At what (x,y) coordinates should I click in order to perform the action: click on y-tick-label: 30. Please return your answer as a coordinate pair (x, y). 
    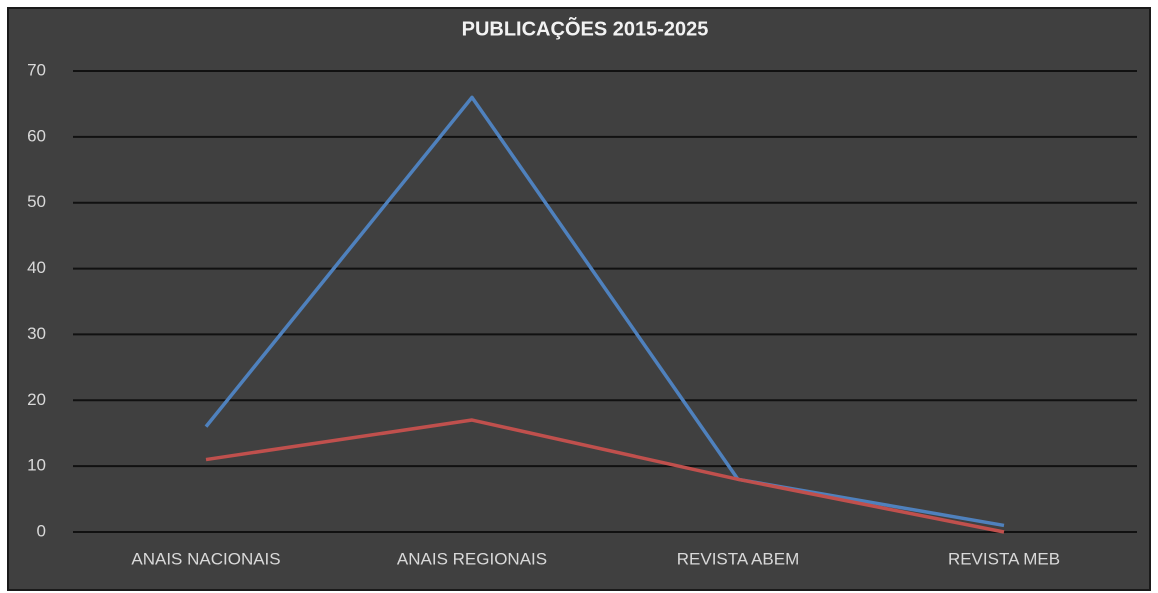
    Looking at the image, I should click on (36, 333).